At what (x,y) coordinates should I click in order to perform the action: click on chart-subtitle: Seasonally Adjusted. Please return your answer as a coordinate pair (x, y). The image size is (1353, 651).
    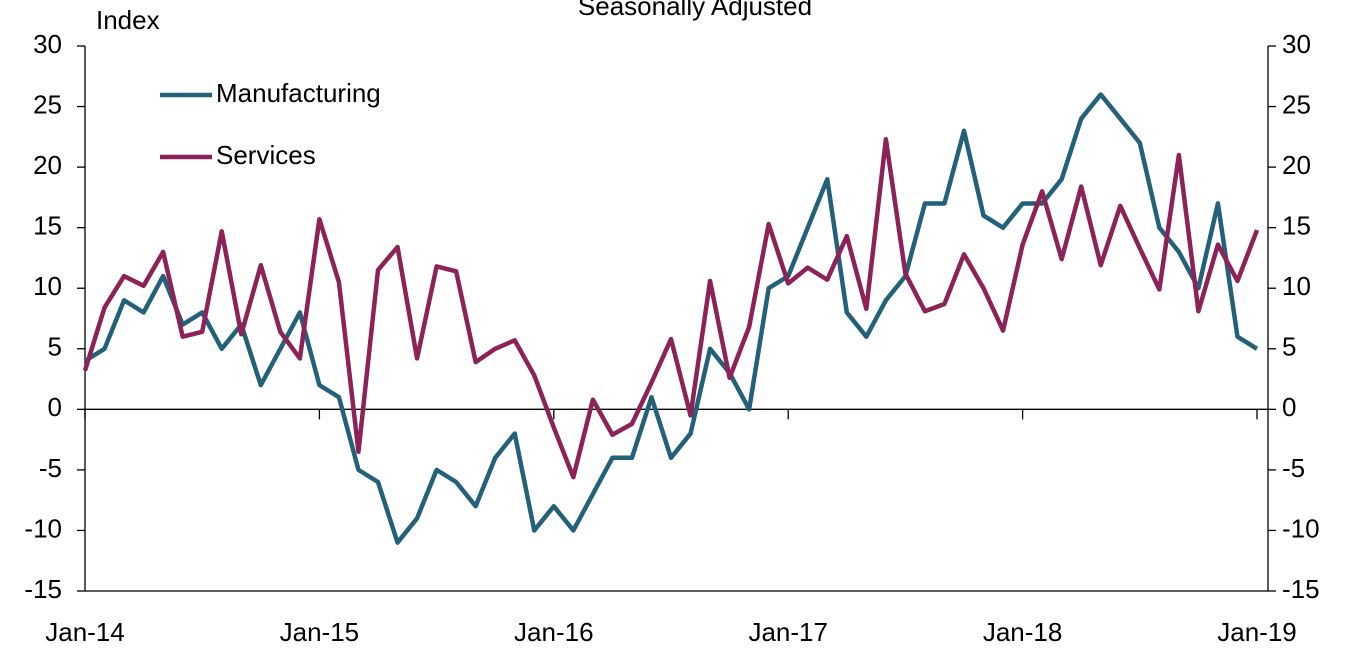
    Looking at the image, I should click on (695, 10).